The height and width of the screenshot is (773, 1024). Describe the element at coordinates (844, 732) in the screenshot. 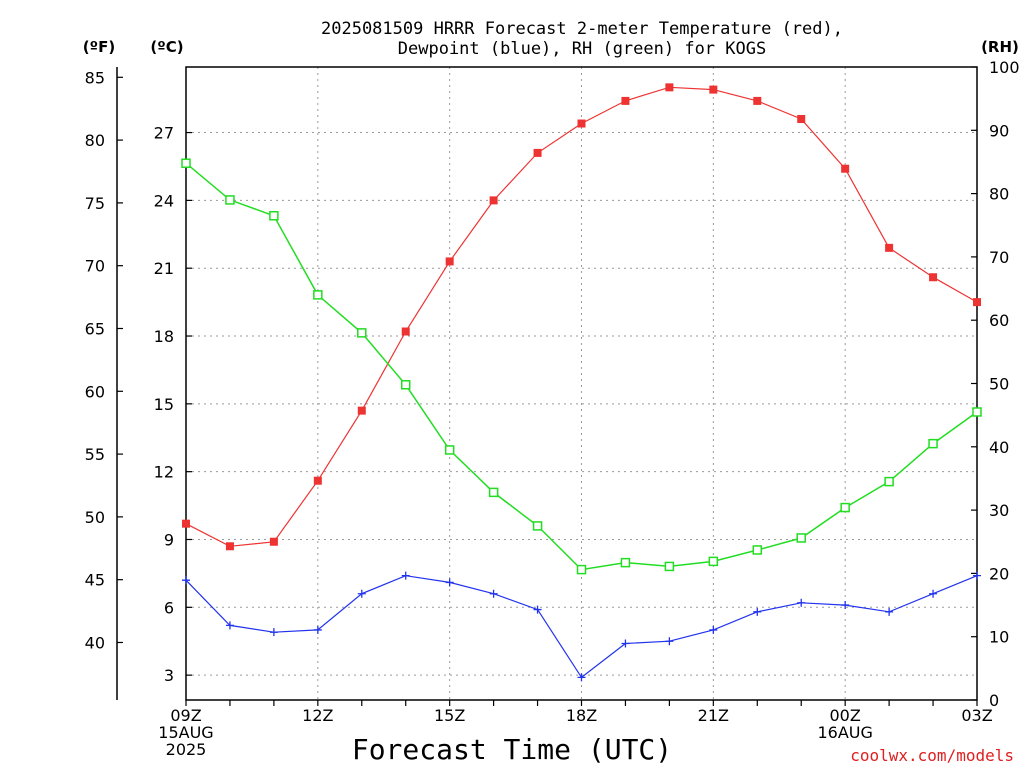

I see `x-tick-date-label: 16AUG` at that location.